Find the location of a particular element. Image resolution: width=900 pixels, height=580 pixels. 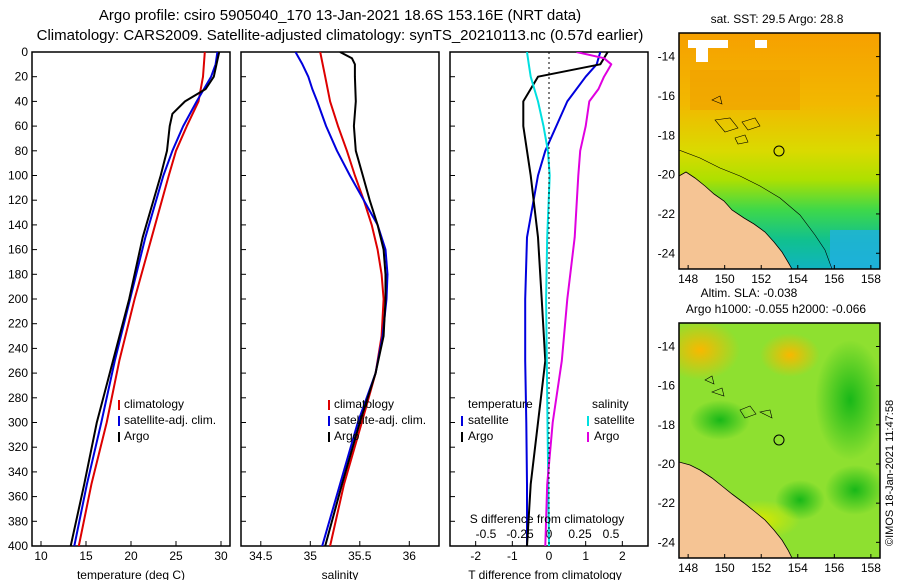

depth-tick-label: 60 is located at coordinates (22, 126).